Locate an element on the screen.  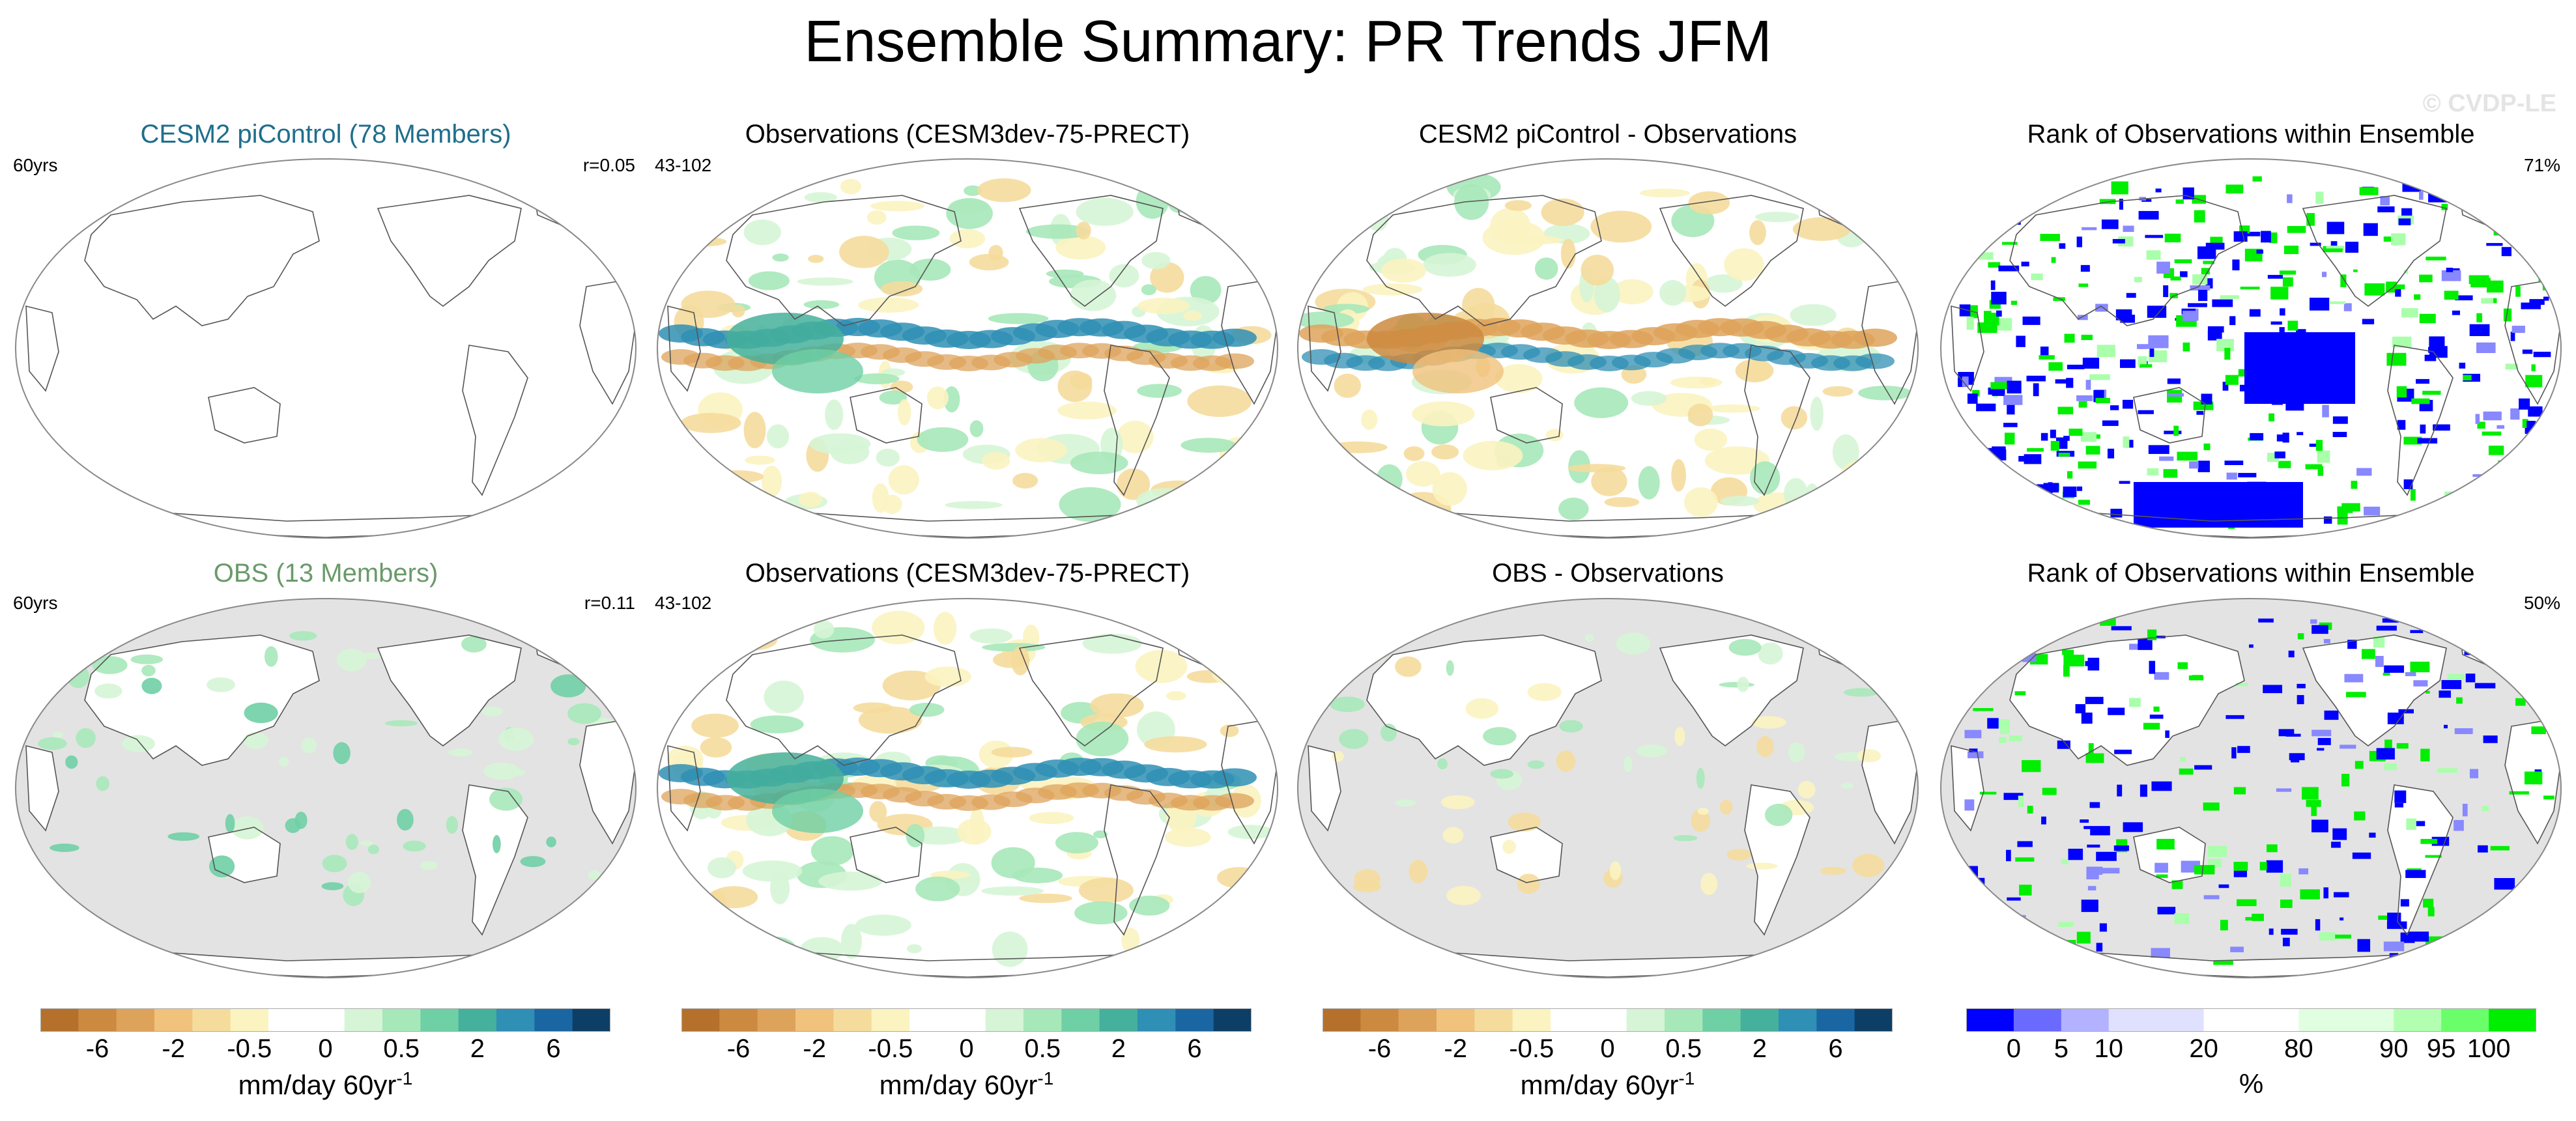
panel-title: Rank of Observations within Ensemble is located at coordinates (2251, 573).